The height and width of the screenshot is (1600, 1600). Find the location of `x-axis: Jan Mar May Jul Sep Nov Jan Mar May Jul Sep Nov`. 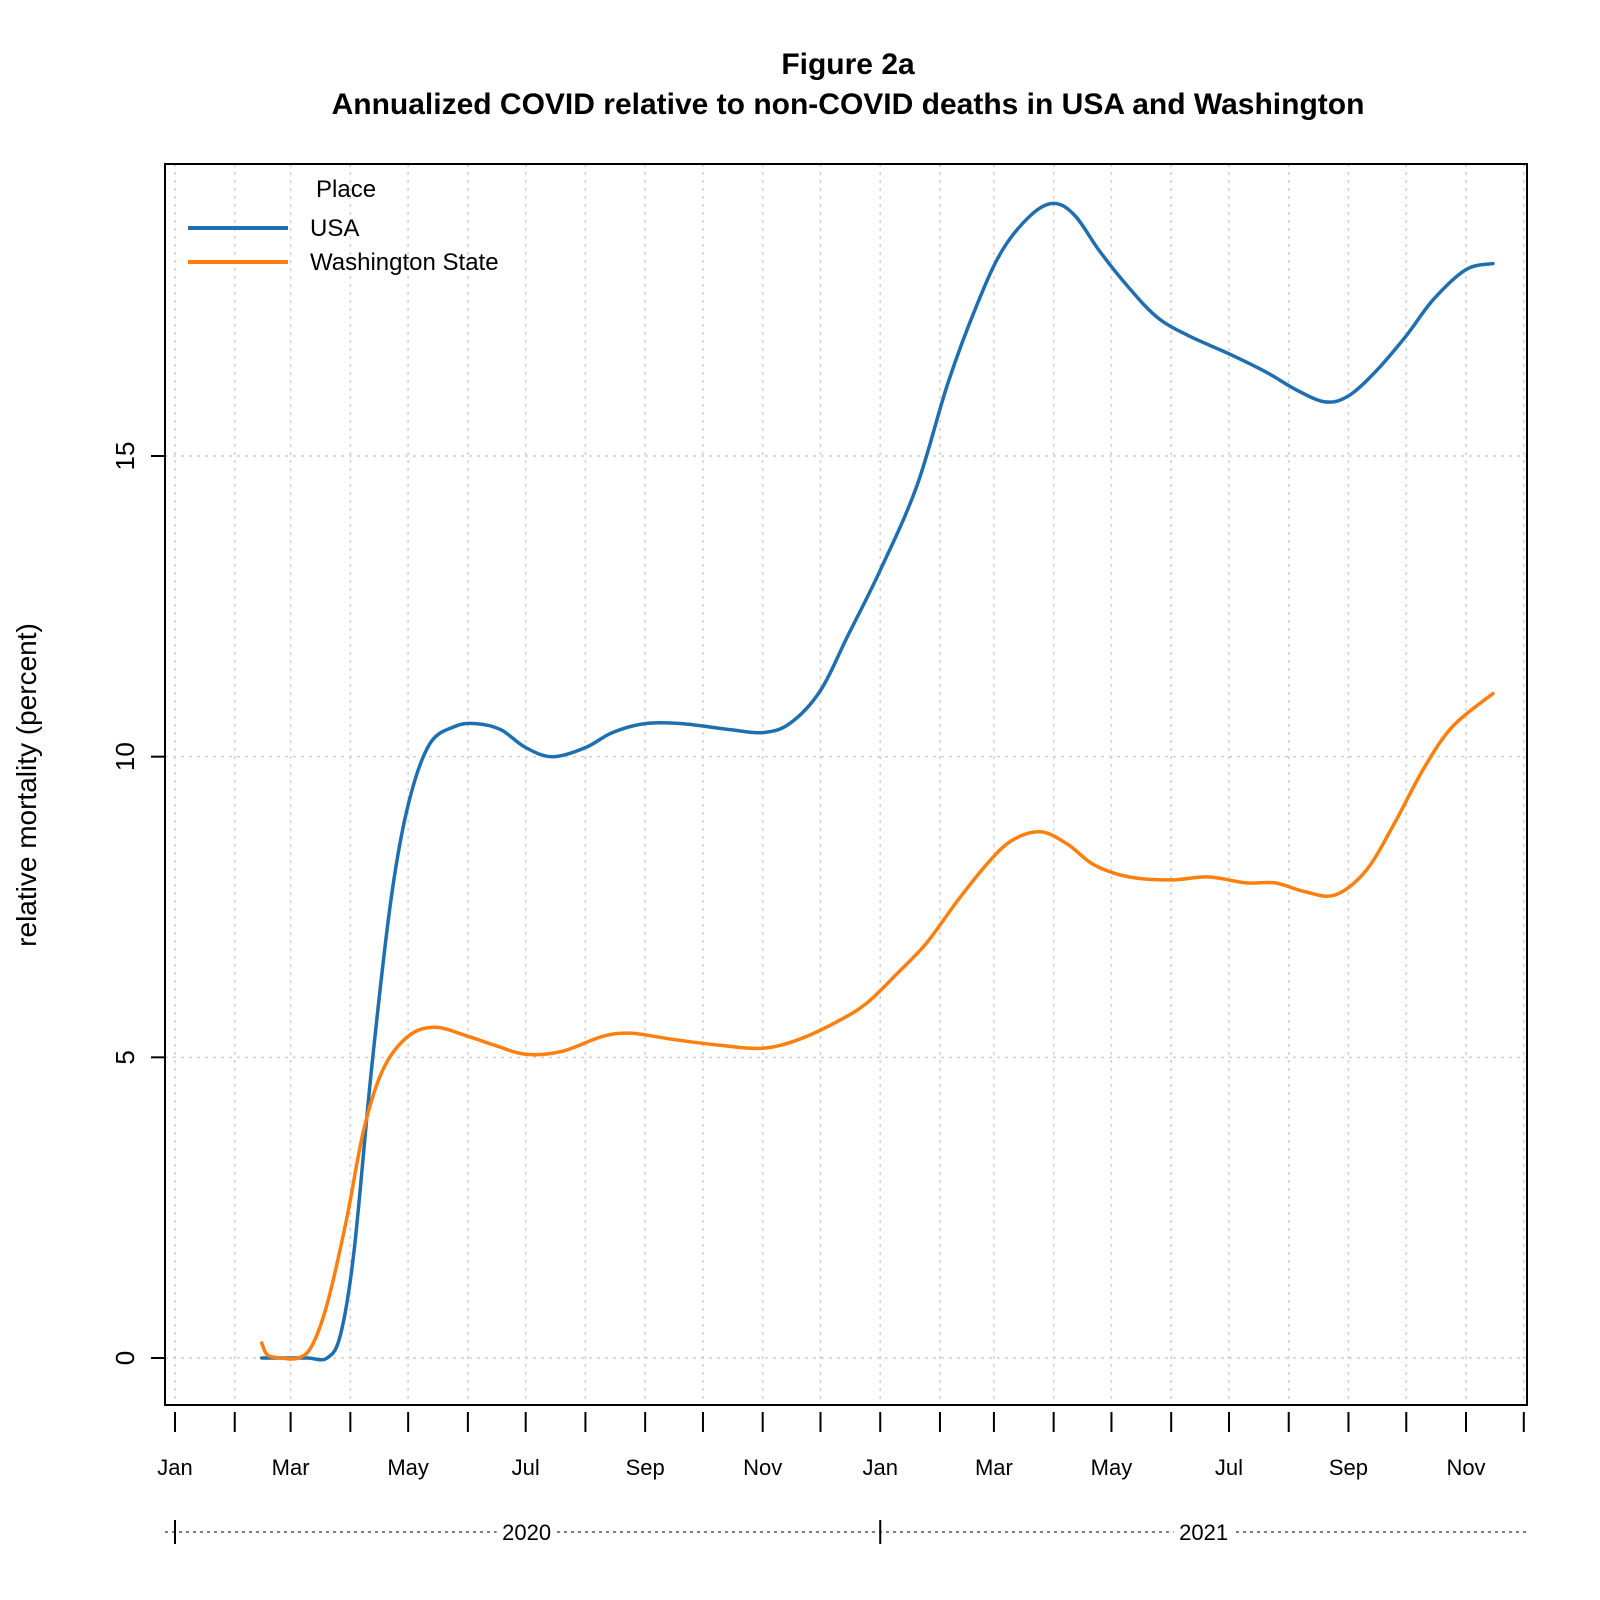

x-axis: Jan Mar May Jul Sep Nov Jan Mar May Jul Sep Nov is located at coordinates (841, 1446).